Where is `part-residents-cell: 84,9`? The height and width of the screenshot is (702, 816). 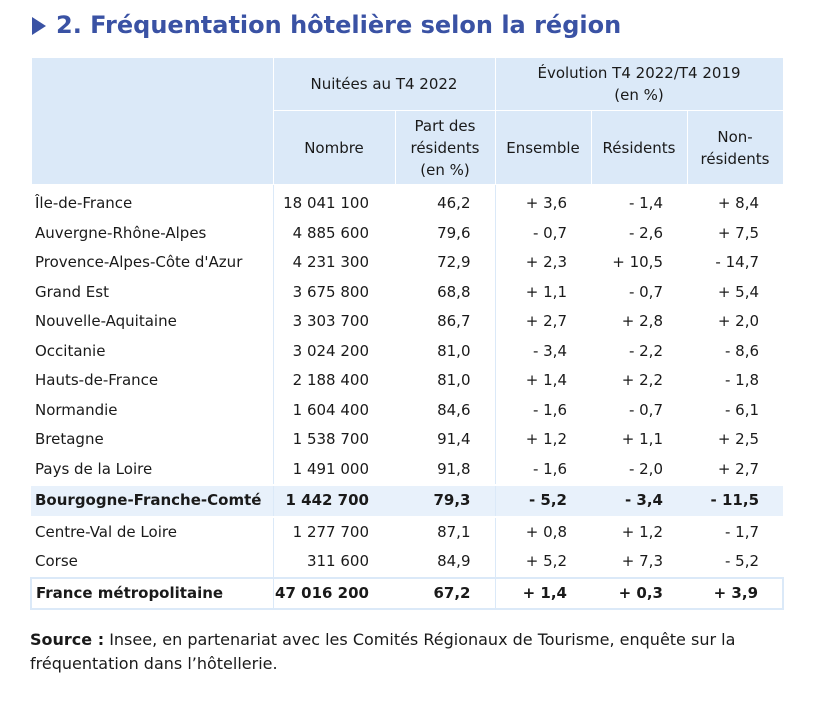 part-residents-cell: 84,9 is located at coordinates (454, 561).